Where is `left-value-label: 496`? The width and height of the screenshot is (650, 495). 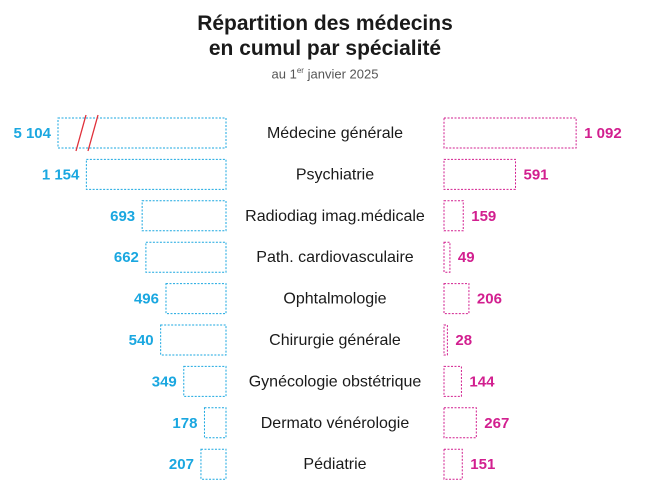 left-value-label: 496 is located at coordinates (146, 299).